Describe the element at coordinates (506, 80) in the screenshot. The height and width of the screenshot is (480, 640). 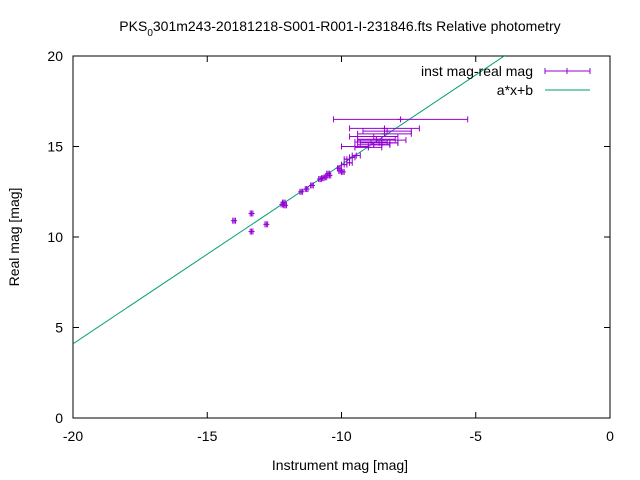
I see `legend: inst mag-real mag a*x+b` at that location.